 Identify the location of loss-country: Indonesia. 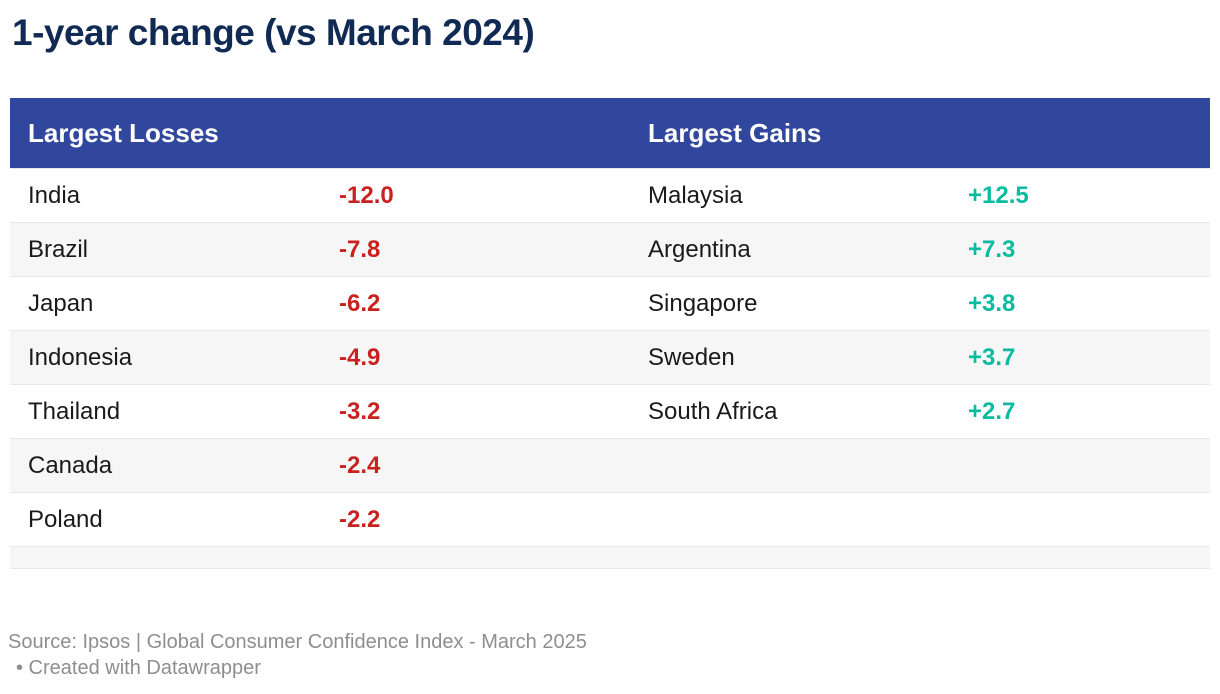
(80, 357).